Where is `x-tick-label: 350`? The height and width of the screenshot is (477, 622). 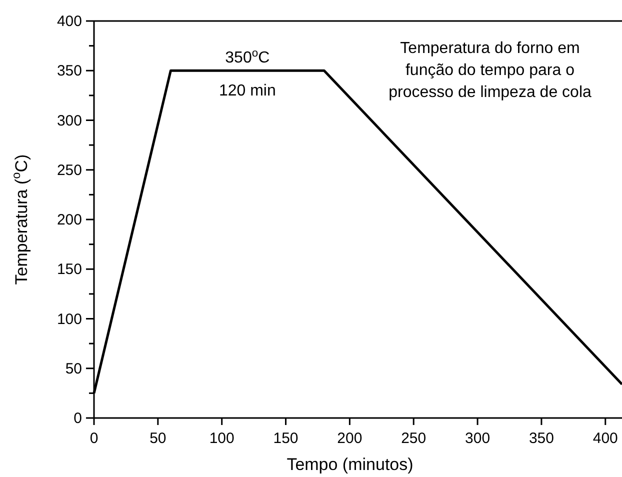
x-tick-label: 350 is located at coordinates (541, 438).